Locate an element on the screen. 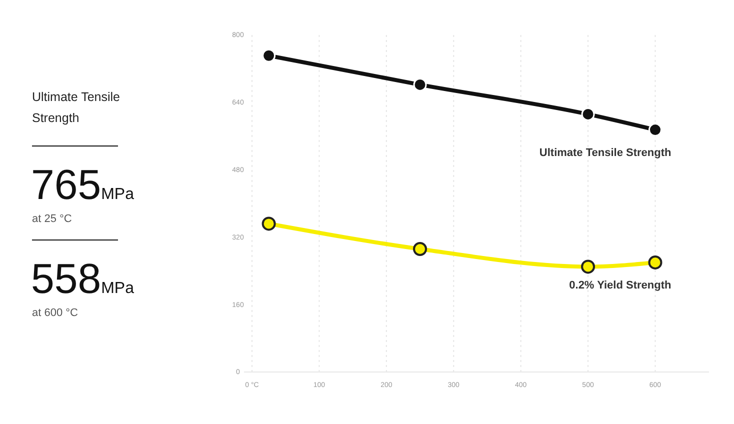  text: at 25 °C is located at coordinates (52, 219).